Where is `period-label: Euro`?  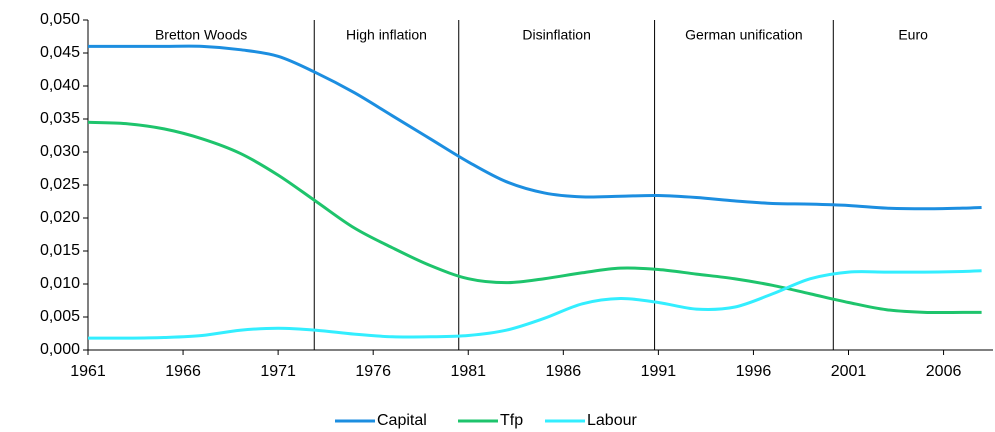 period-label: Euro is located at coordinates (913, 35).